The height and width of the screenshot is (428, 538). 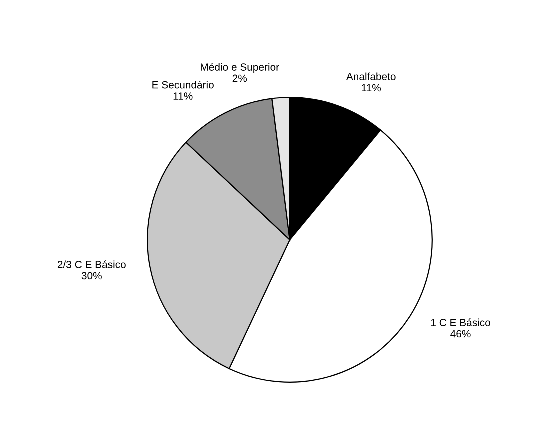 What do you see at coordinates (460, 322) in the screenshot?
I see `slice-label: 1 C E Básico` at bounding box center [460, 322].